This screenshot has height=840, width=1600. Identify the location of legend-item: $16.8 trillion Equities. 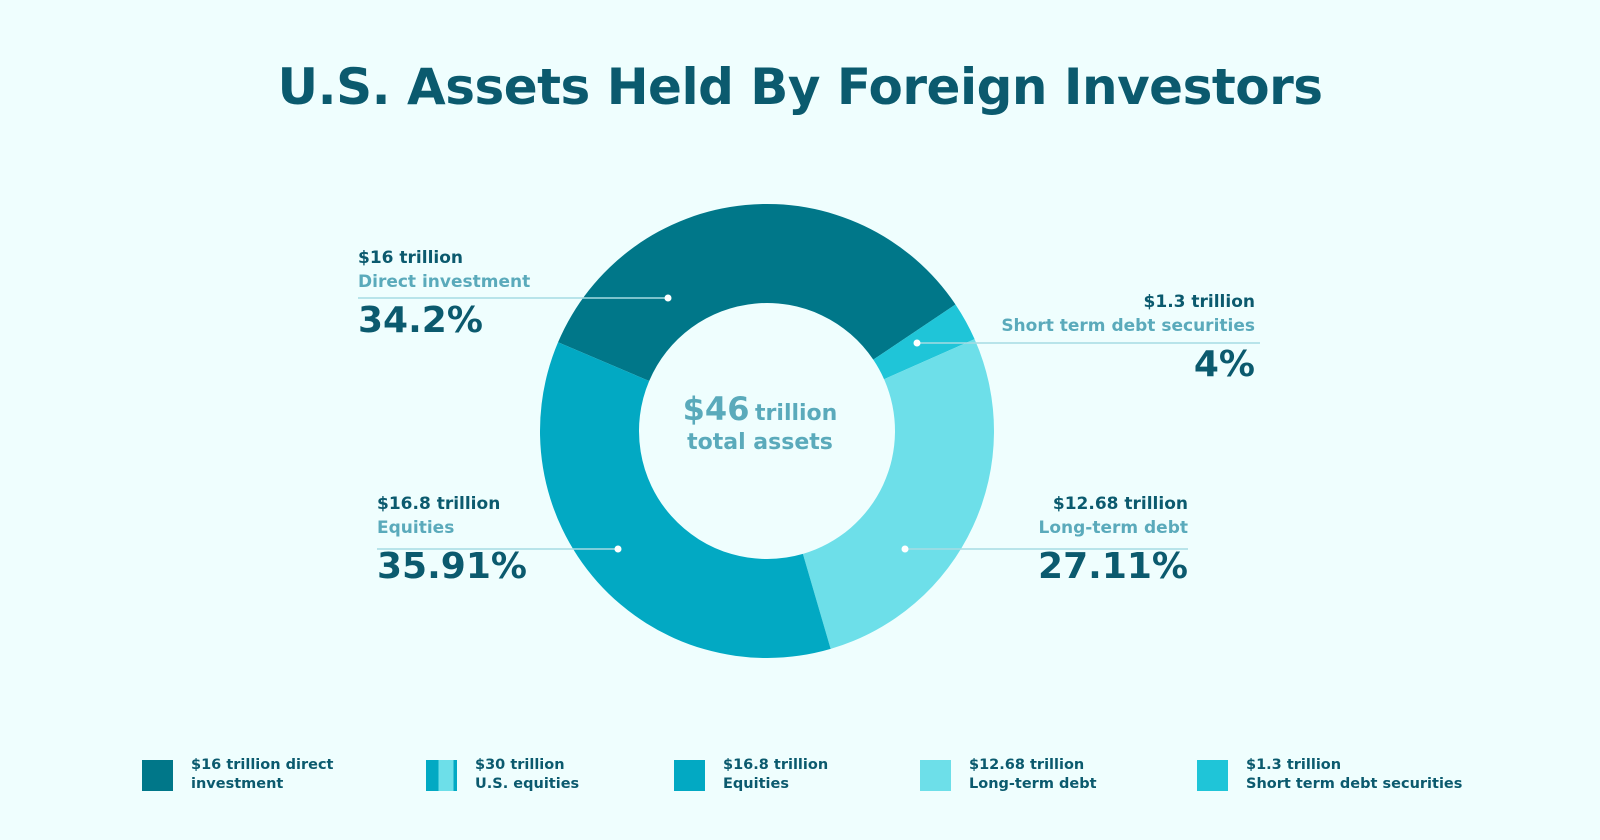
(751, 775).